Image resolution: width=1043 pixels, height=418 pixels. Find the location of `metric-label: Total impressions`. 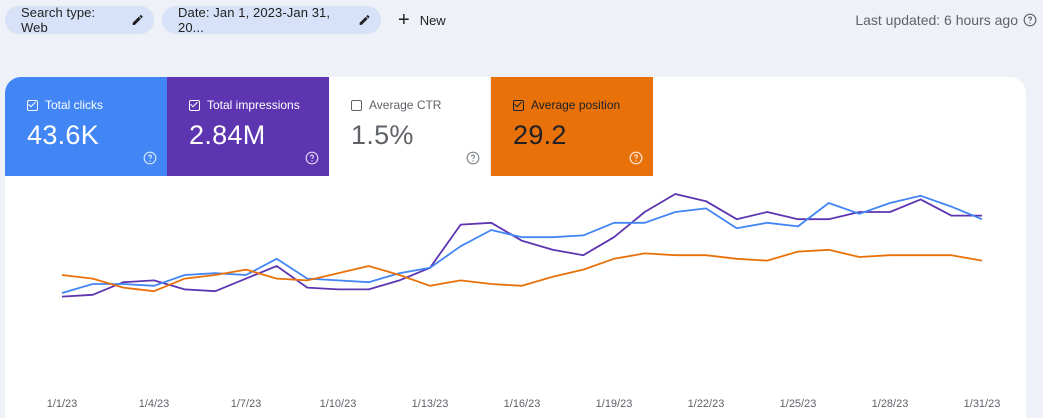

metric-label: Total impressions is located at coordinates (253, 105).